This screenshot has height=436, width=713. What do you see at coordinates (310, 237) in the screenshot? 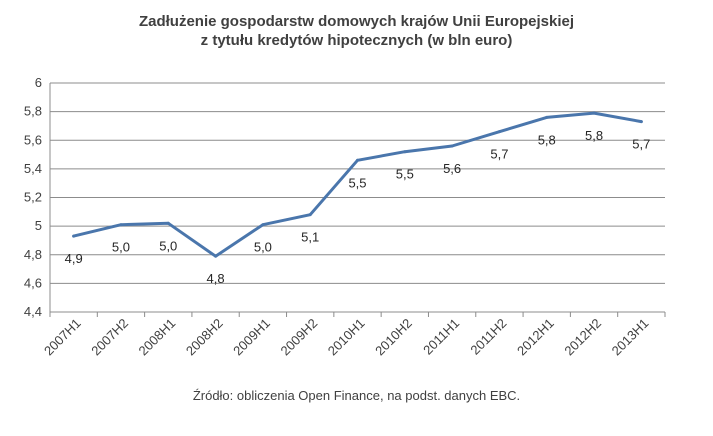
I see `data-label: 5,1` at bounding box center [310, 237].